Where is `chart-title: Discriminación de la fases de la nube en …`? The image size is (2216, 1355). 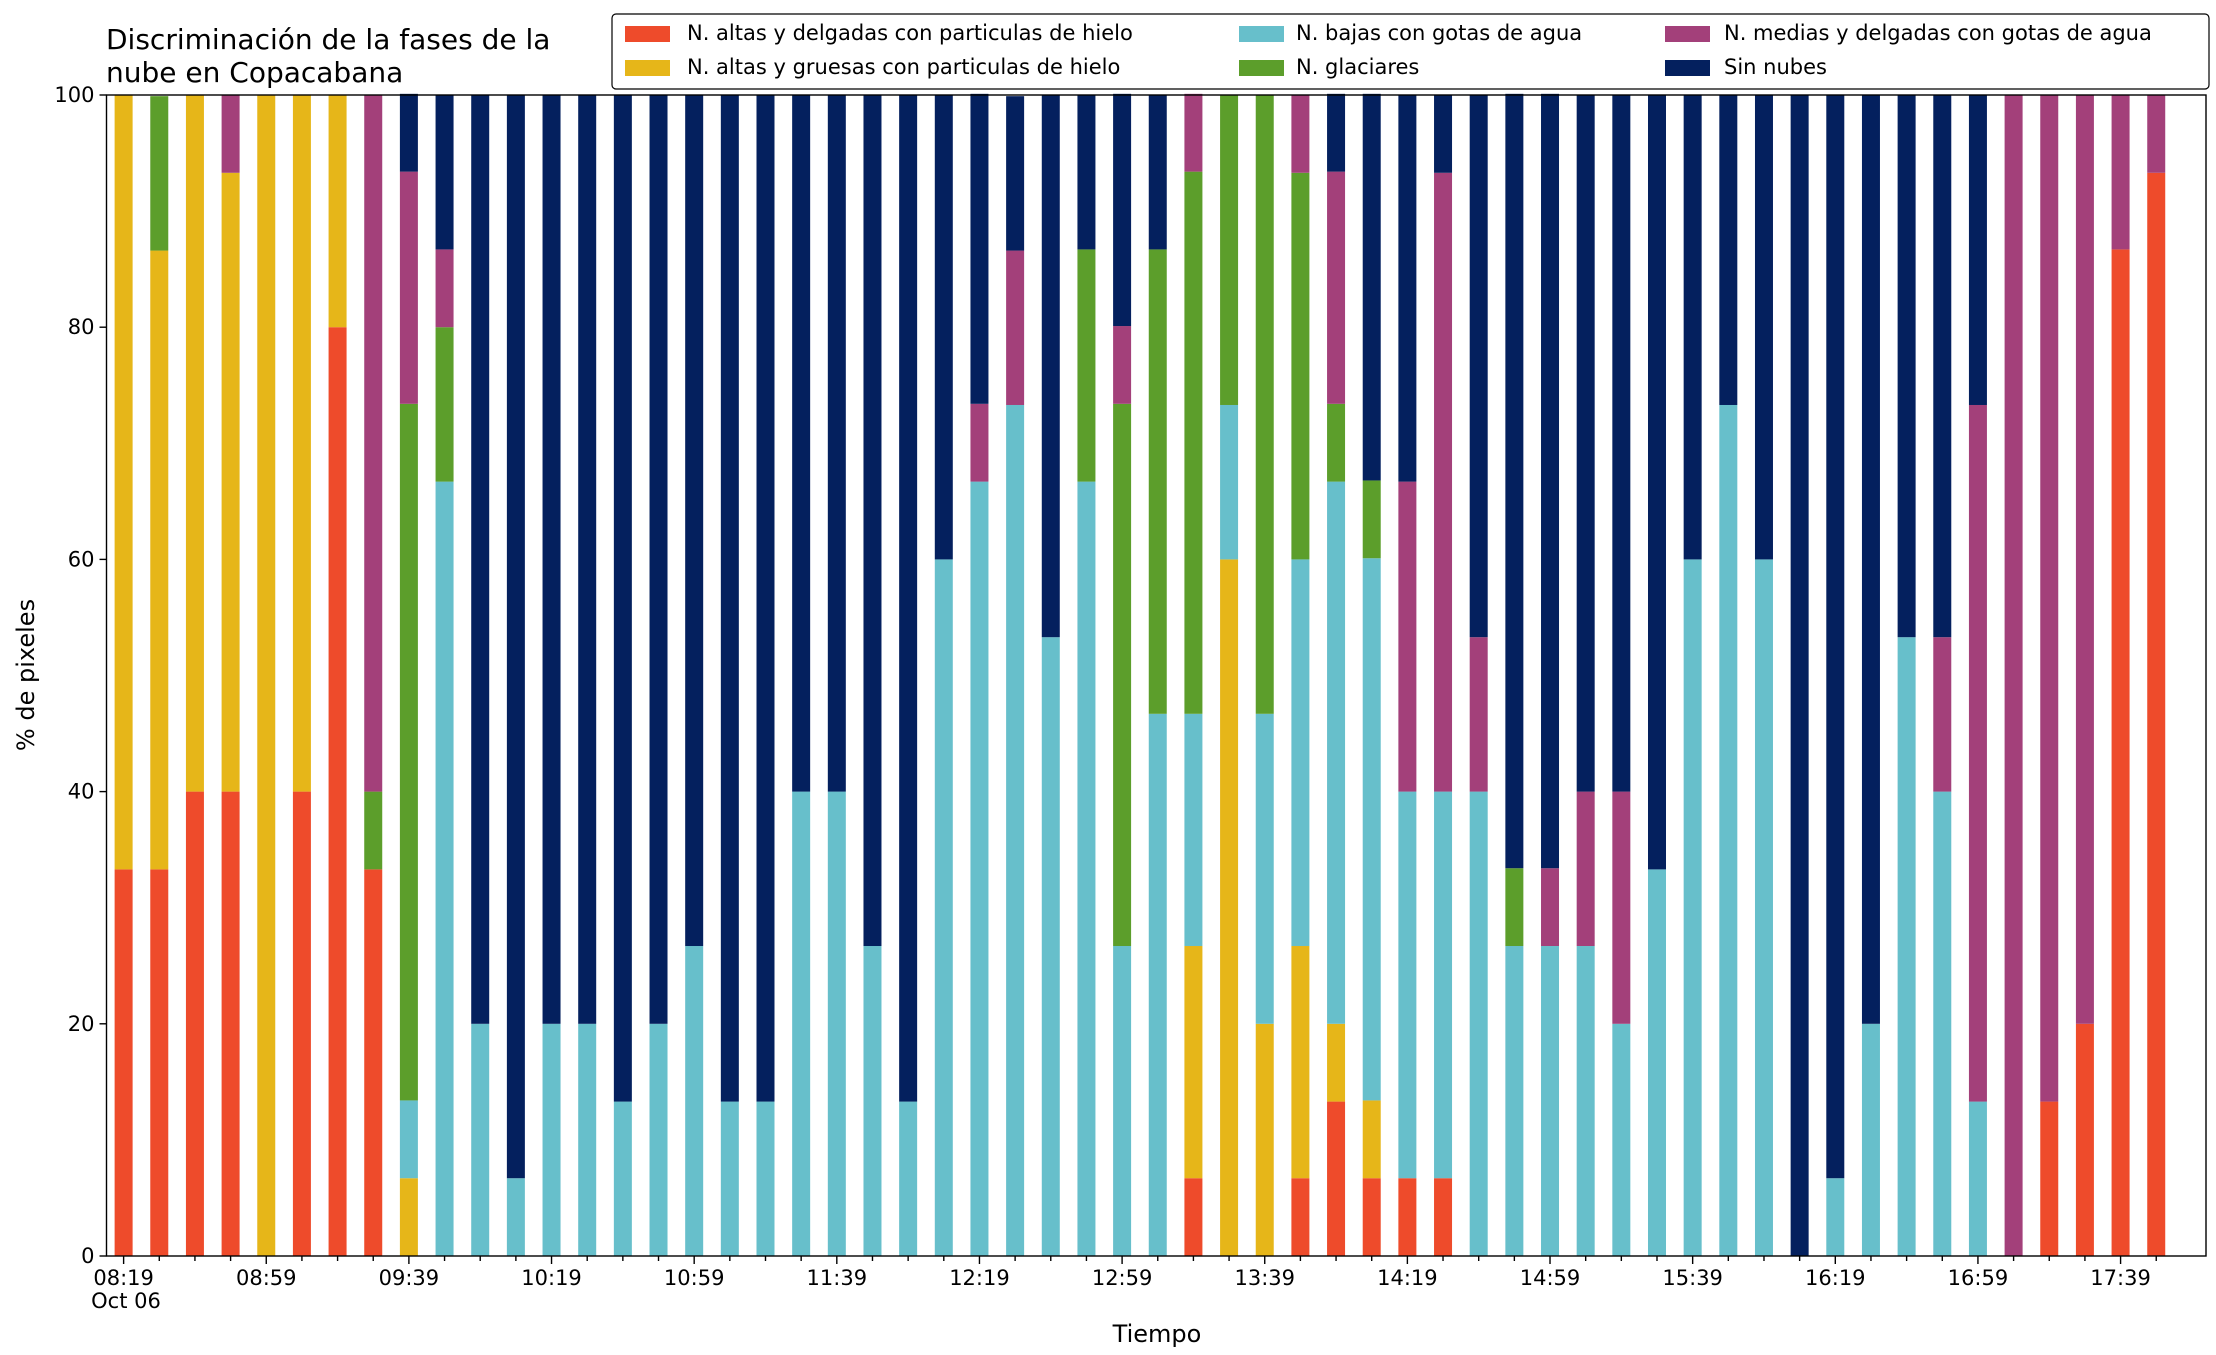
chart-title: Discriminación de la fases de la nube en … is located at coordinates (328, 56).